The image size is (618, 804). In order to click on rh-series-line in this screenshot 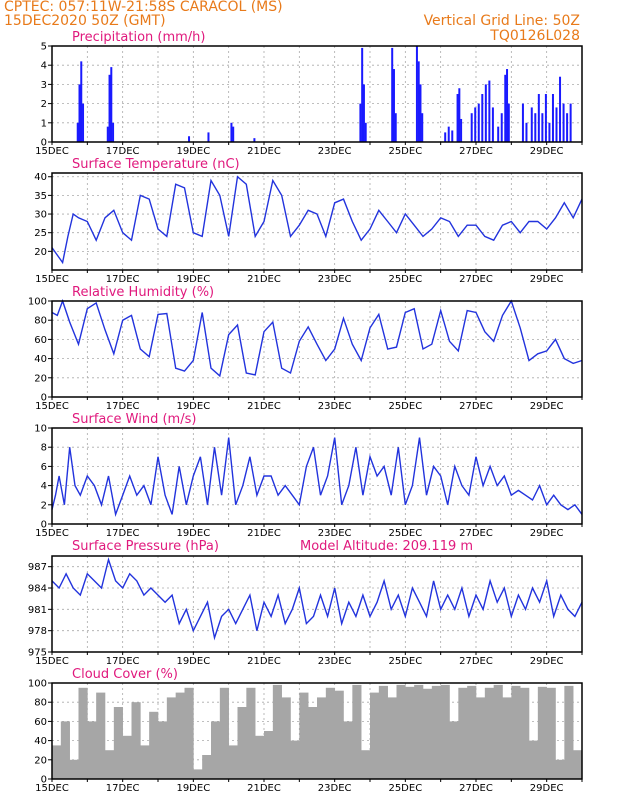, I will do `click(317, 338)`.